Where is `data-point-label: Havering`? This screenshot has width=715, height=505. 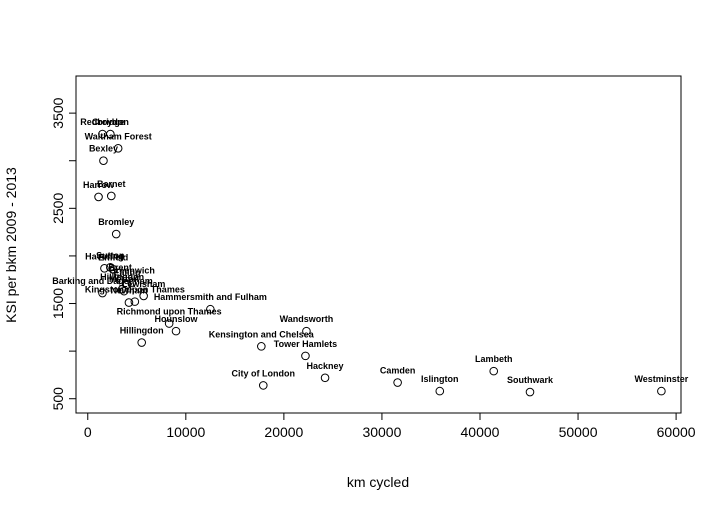 data-point-label: Havering is located at coordinates (104, 256).